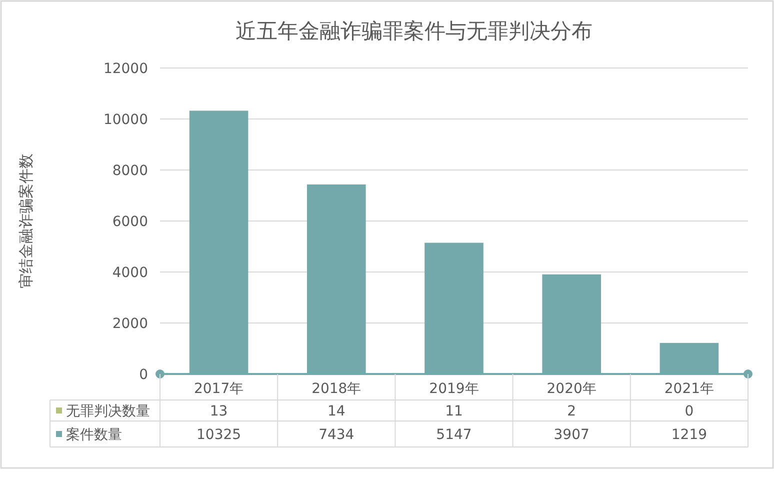 The image size is (774, 479). I want to click on y-tick-label: 0, so click(143, 375).